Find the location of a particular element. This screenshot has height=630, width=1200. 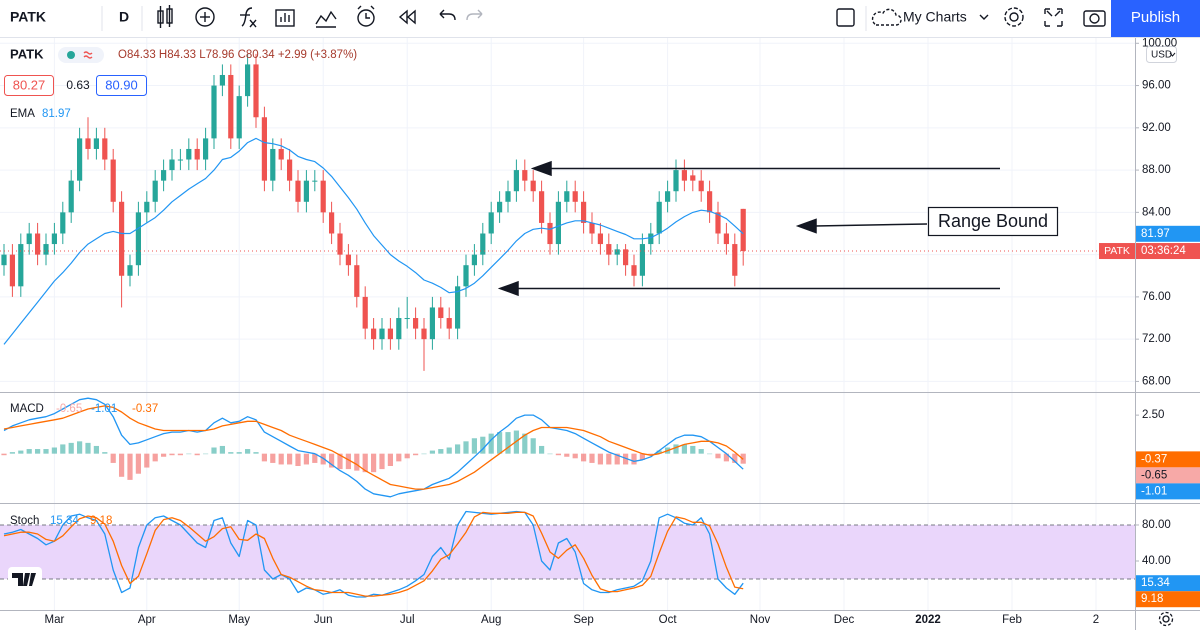

snapshot-button is located at coordinates (1094, 18).